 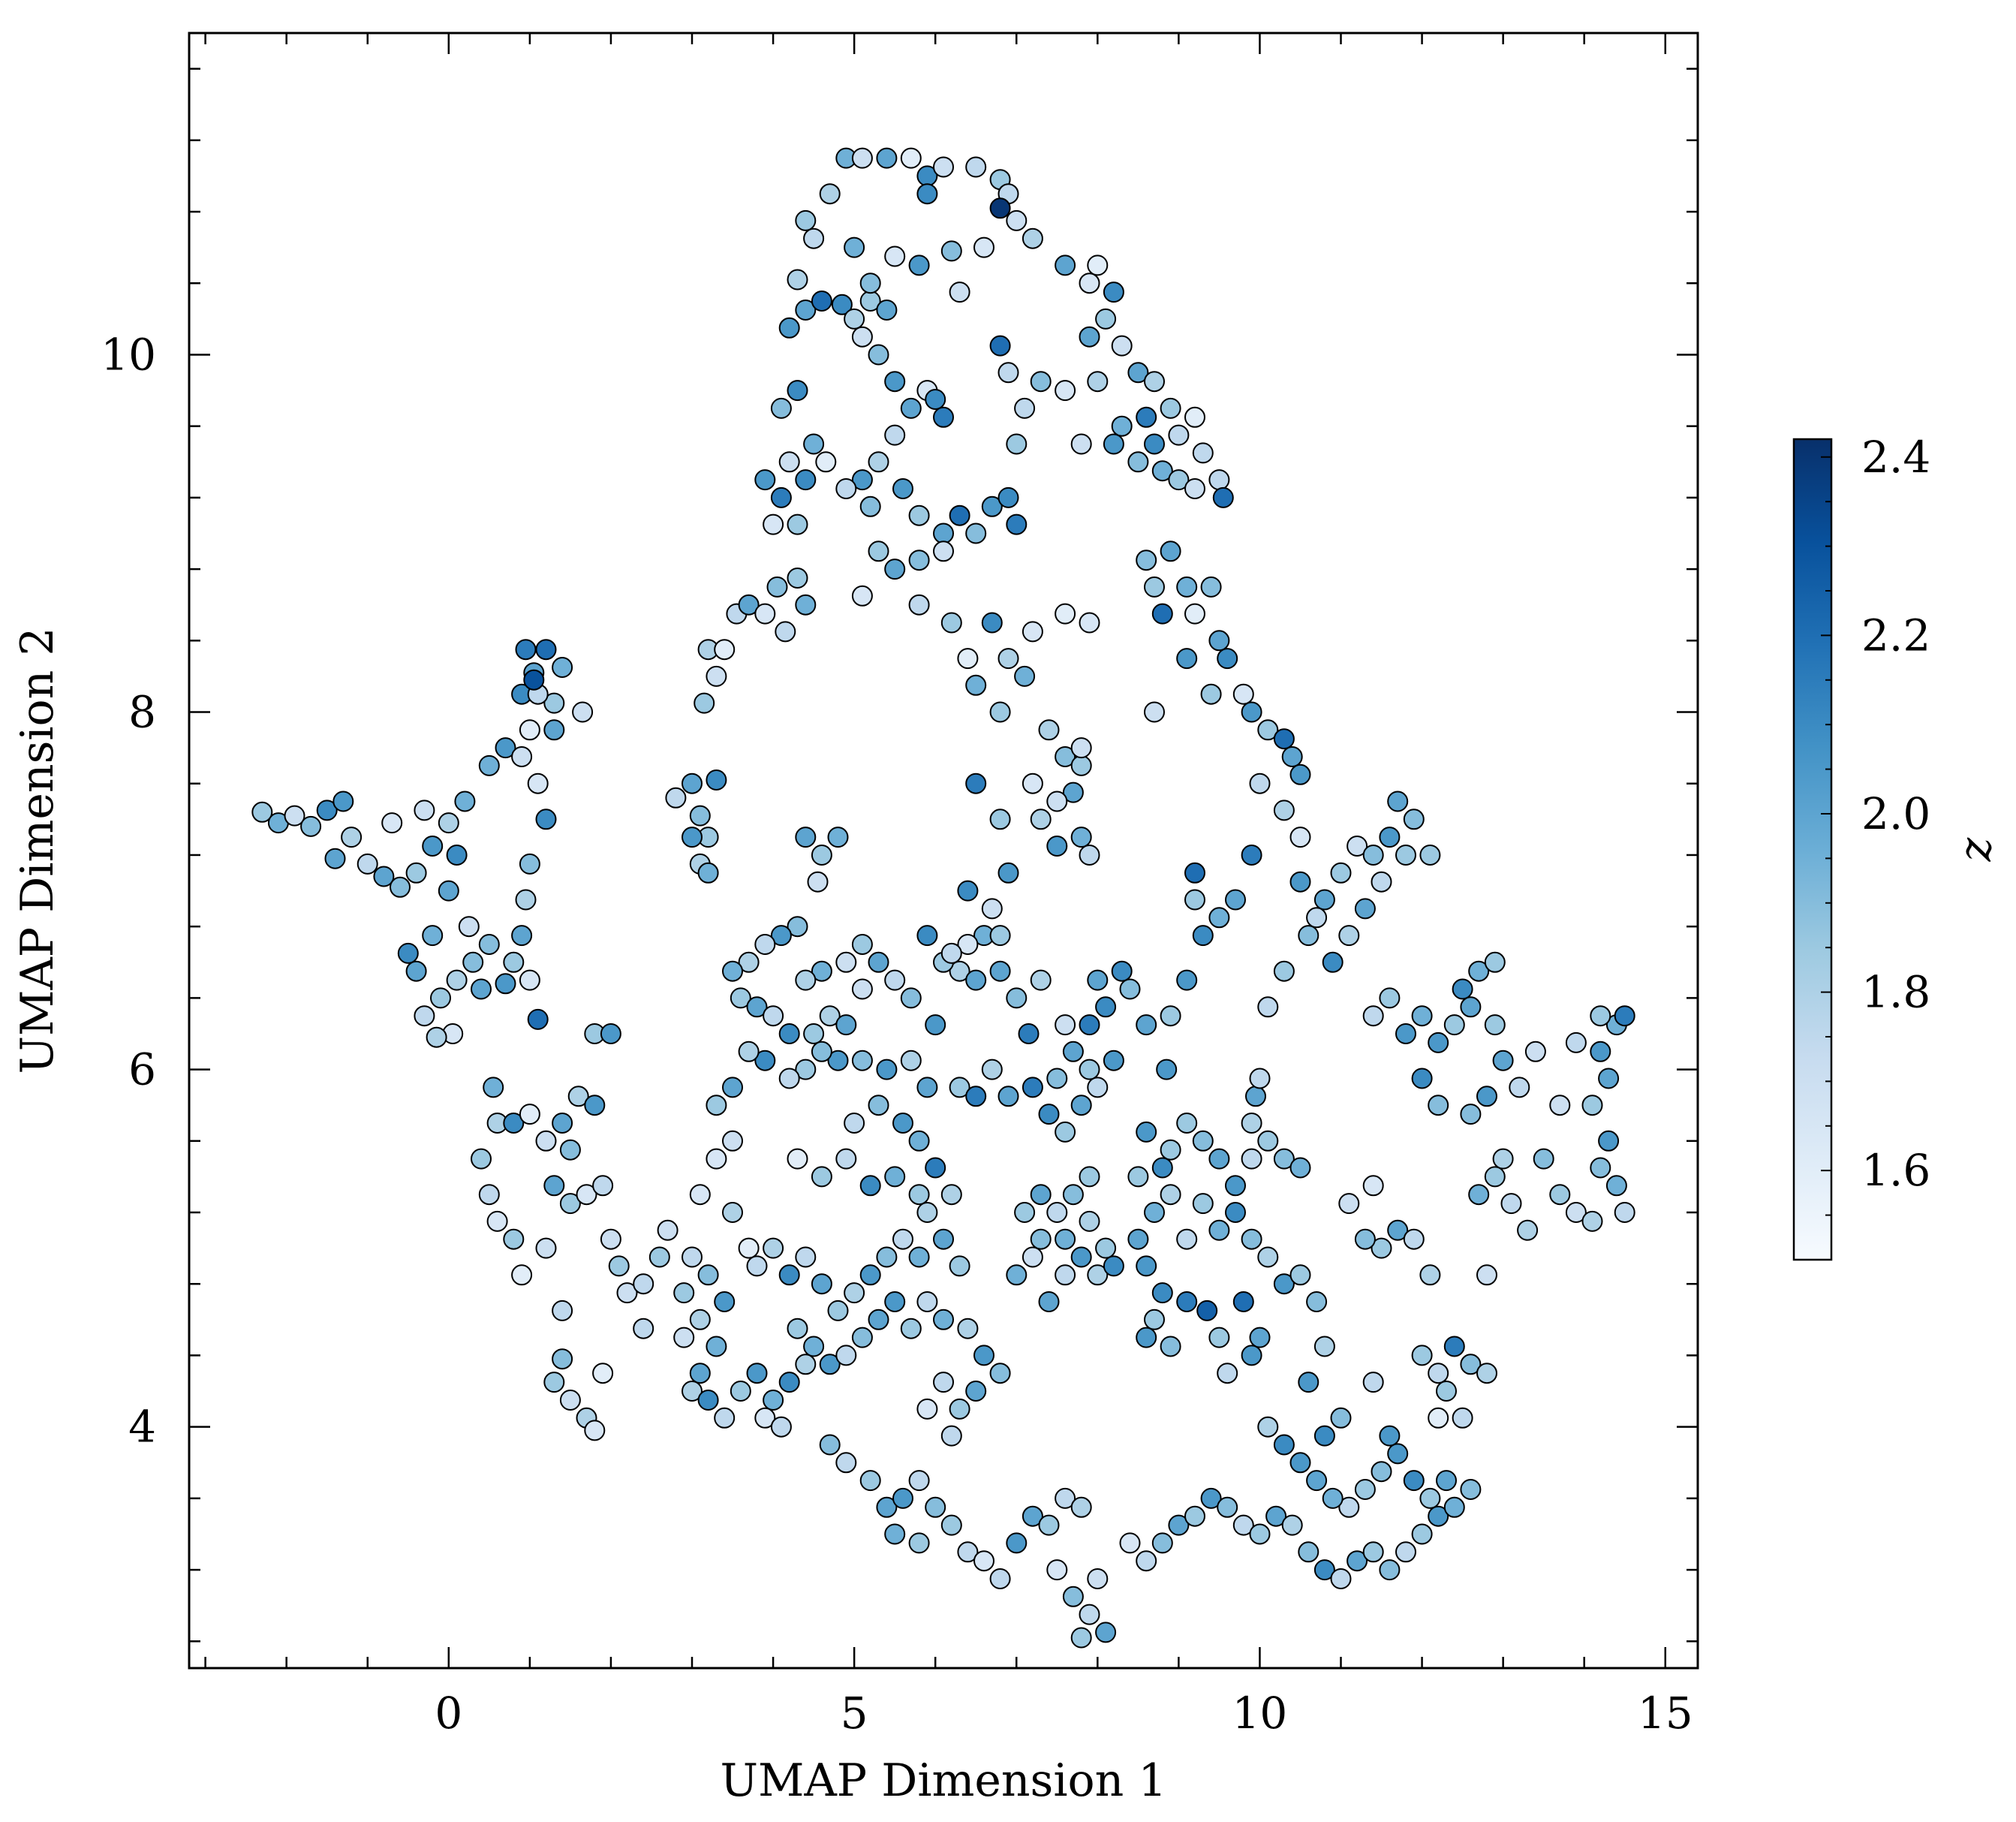 I want to click on colorbar-tick-label: 2.4, so click(x=1895, y=458).